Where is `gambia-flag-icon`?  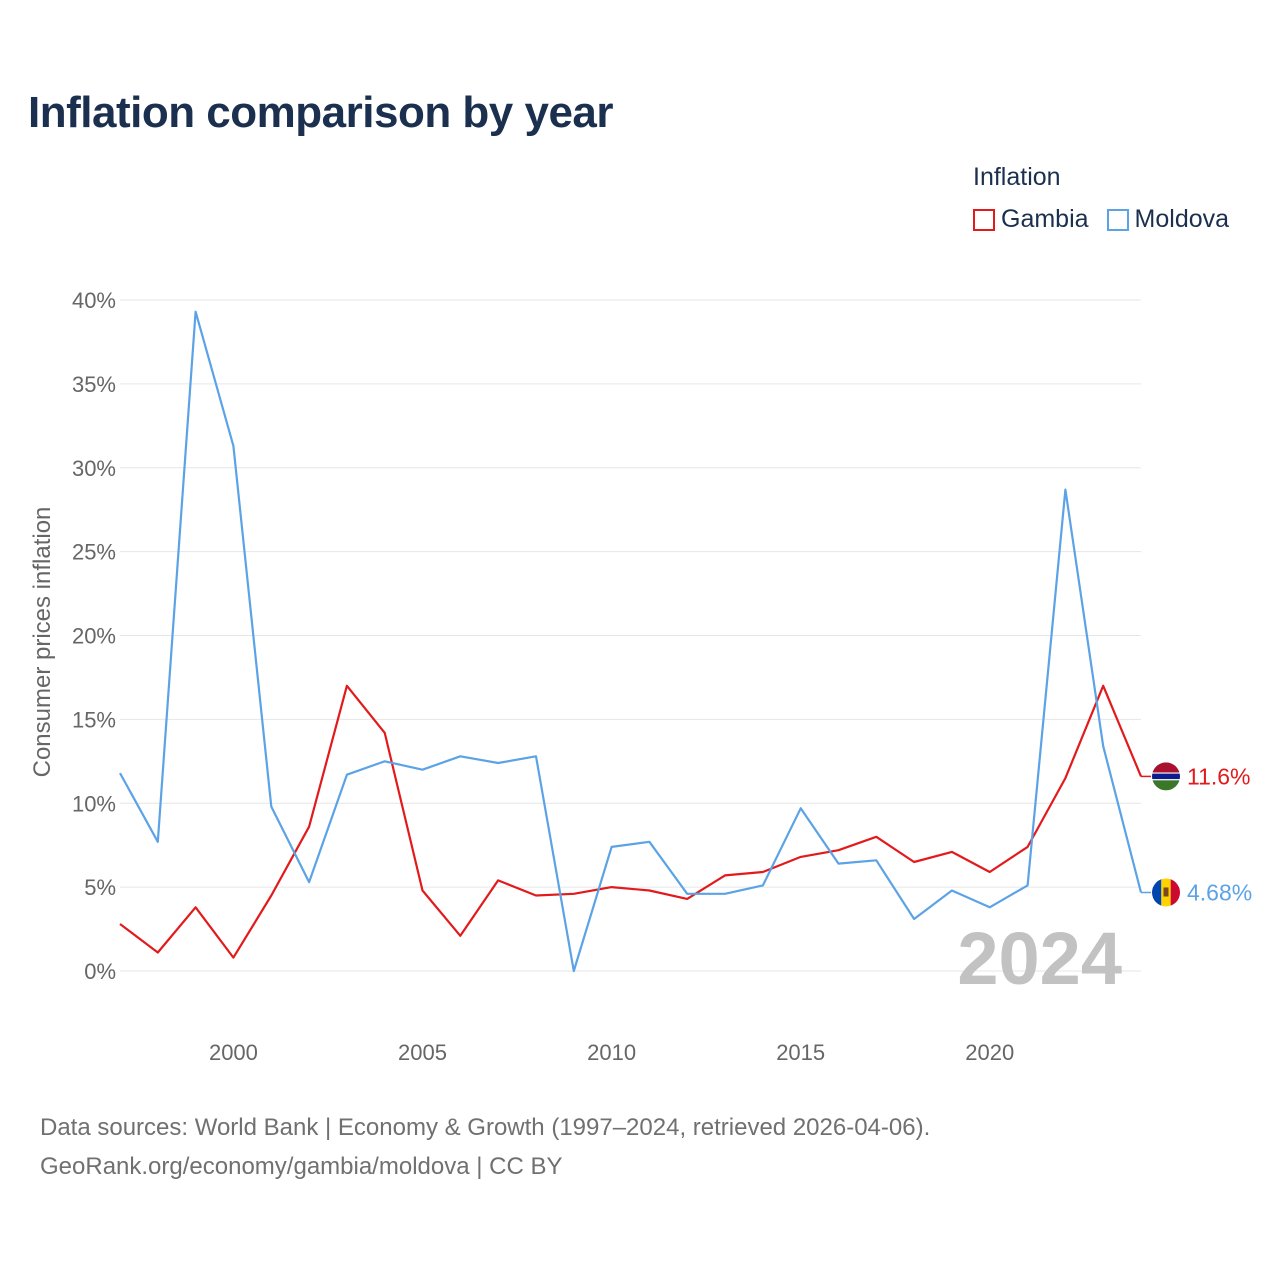 gambia-flag-icon is located at coordinates (1166, 776).